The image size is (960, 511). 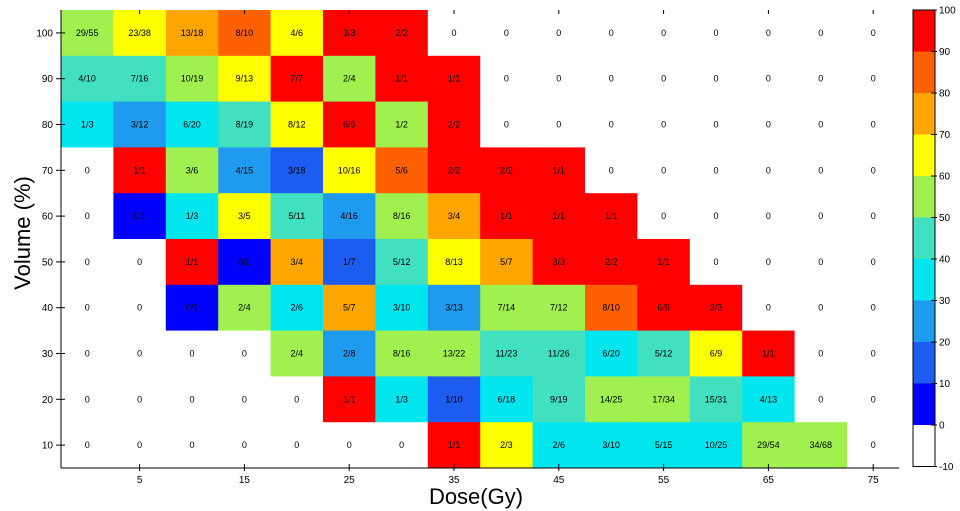 I want to click on cell-value-label: 2/8, so click(x=349, y=354).